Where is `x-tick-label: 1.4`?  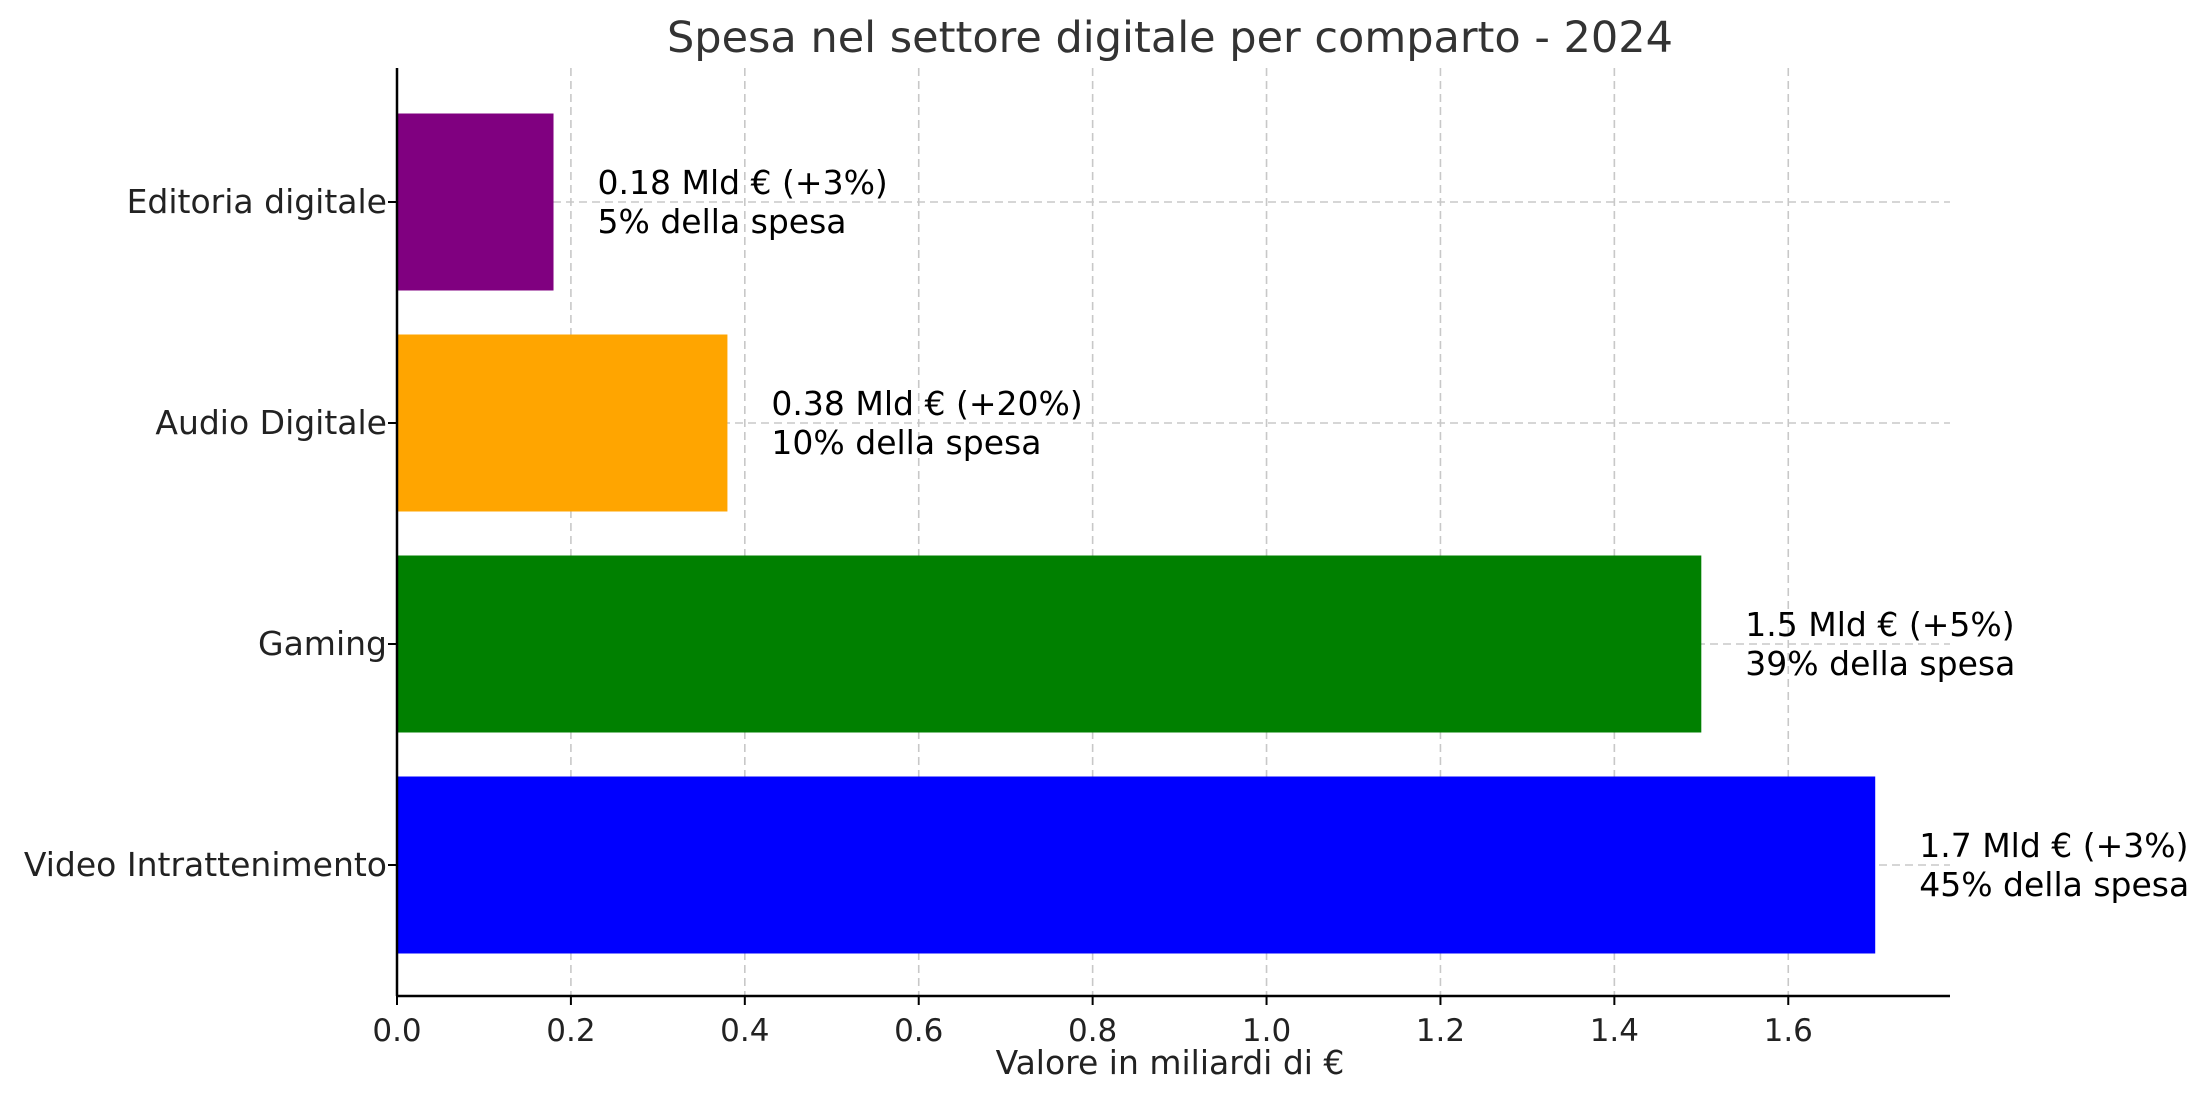
x-tick-label: 1.4 is located at coordinates (1614, 1031).